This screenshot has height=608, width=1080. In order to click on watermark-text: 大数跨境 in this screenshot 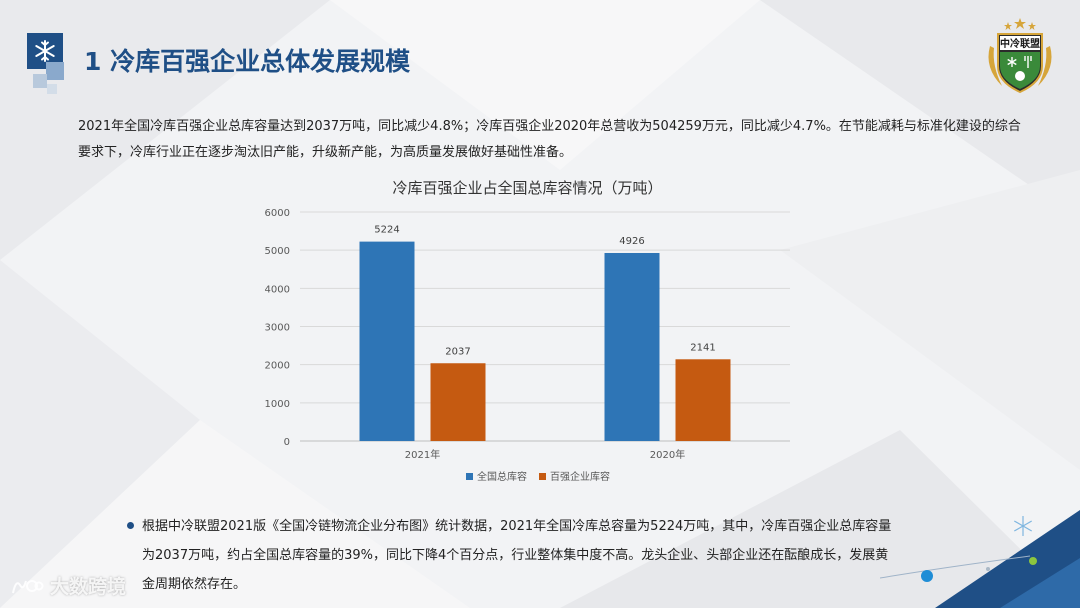, I will do `click(88, 587)`.